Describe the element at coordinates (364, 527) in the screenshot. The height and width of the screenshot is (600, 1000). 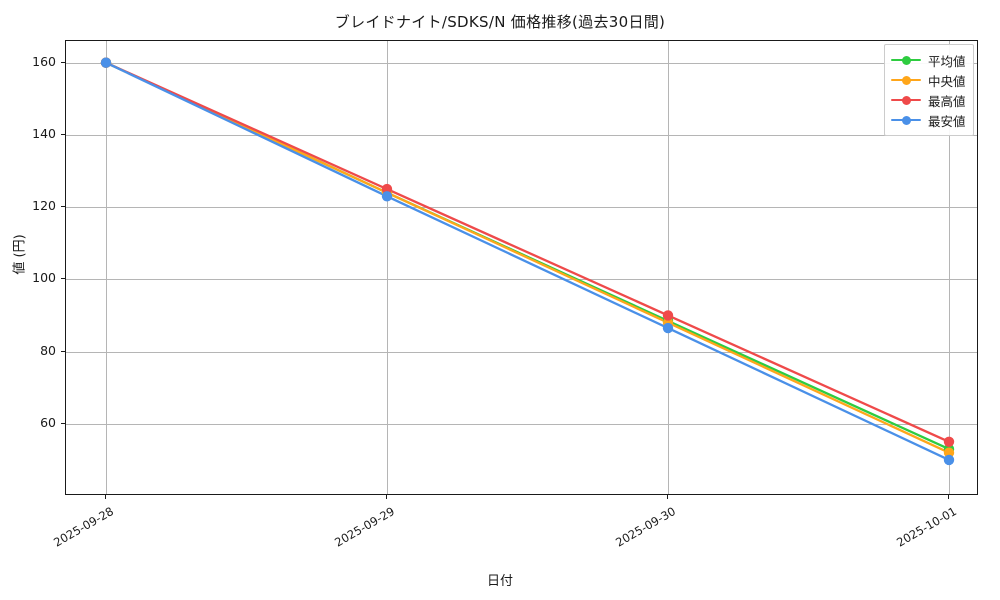
I see `x-axis-tick-label: 2025-09-29` at that location.